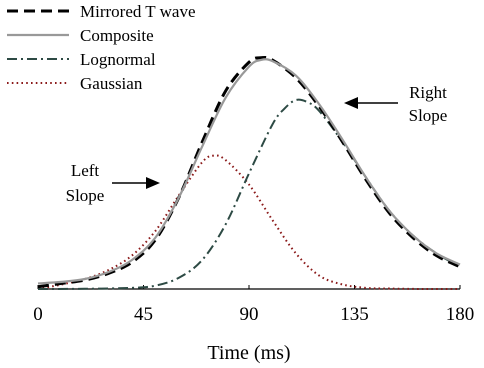  What do you see at coordinates (354, 314) in the screenshot?
I see `x-tick-label: 135` at bounding box center [354, 314].